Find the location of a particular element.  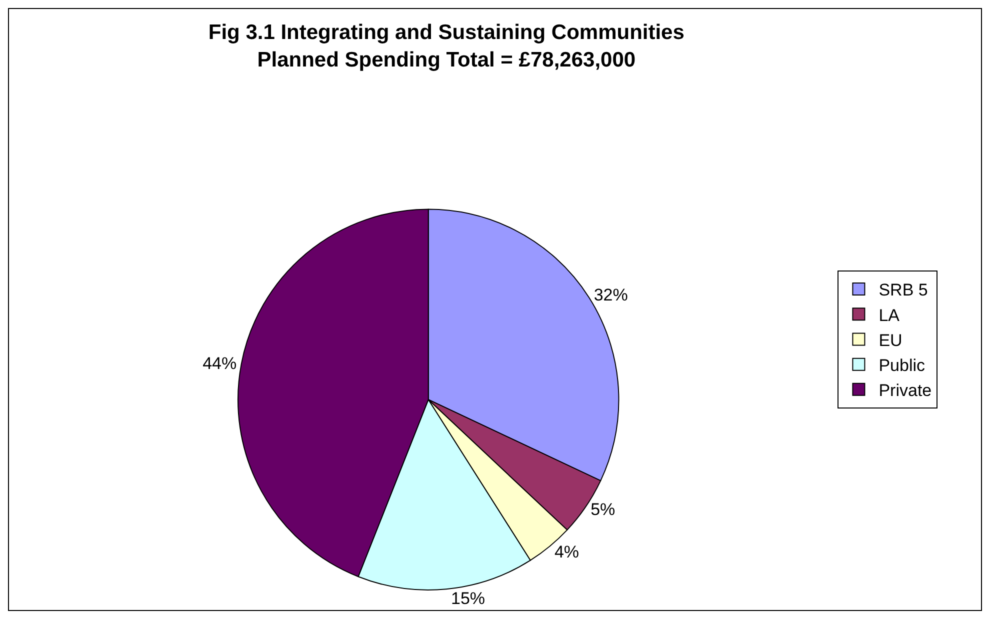

data-label: 32% is located at coordinates (611, 294).